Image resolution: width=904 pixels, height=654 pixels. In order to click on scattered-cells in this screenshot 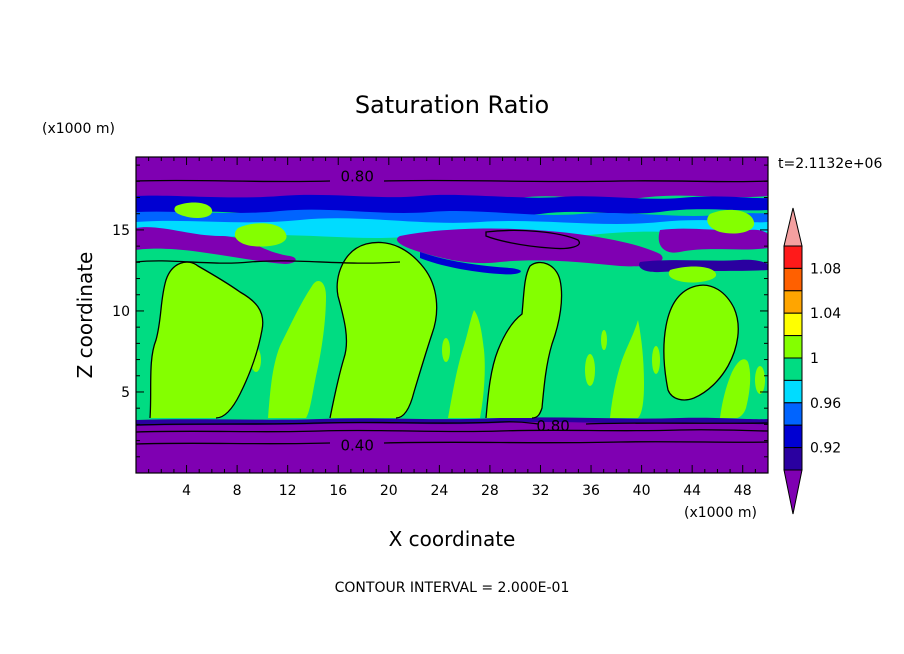, I will do `click(479, 355)`.